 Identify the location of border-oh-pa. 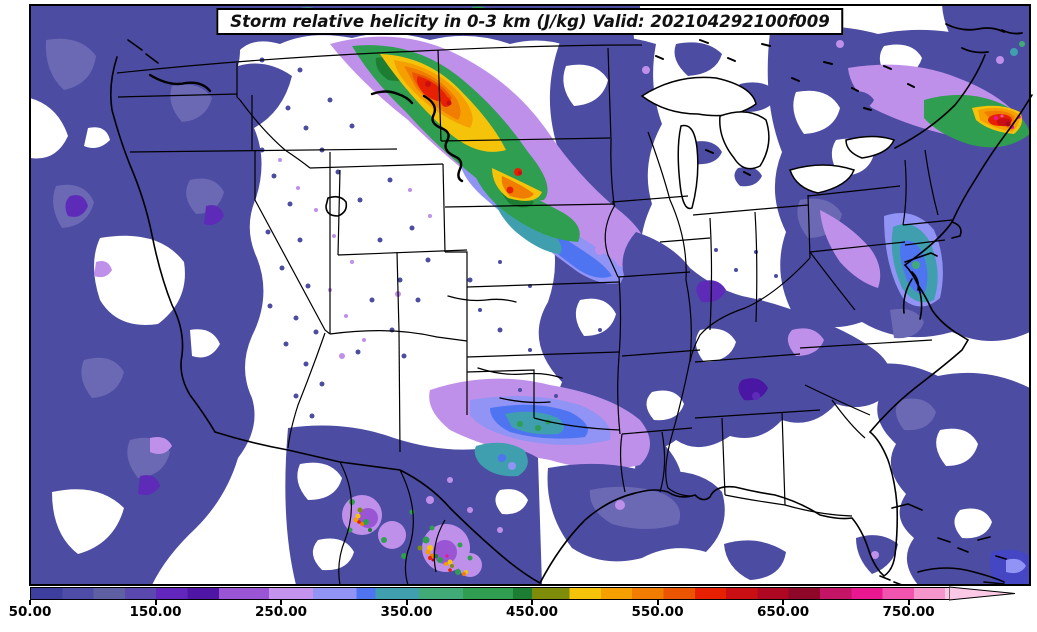
(809, 226).